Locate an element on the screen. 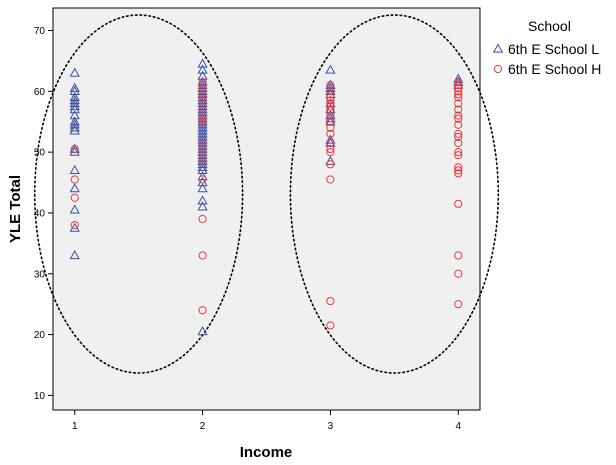  x-tick-label: 4 is located at coordinates (458, 426).